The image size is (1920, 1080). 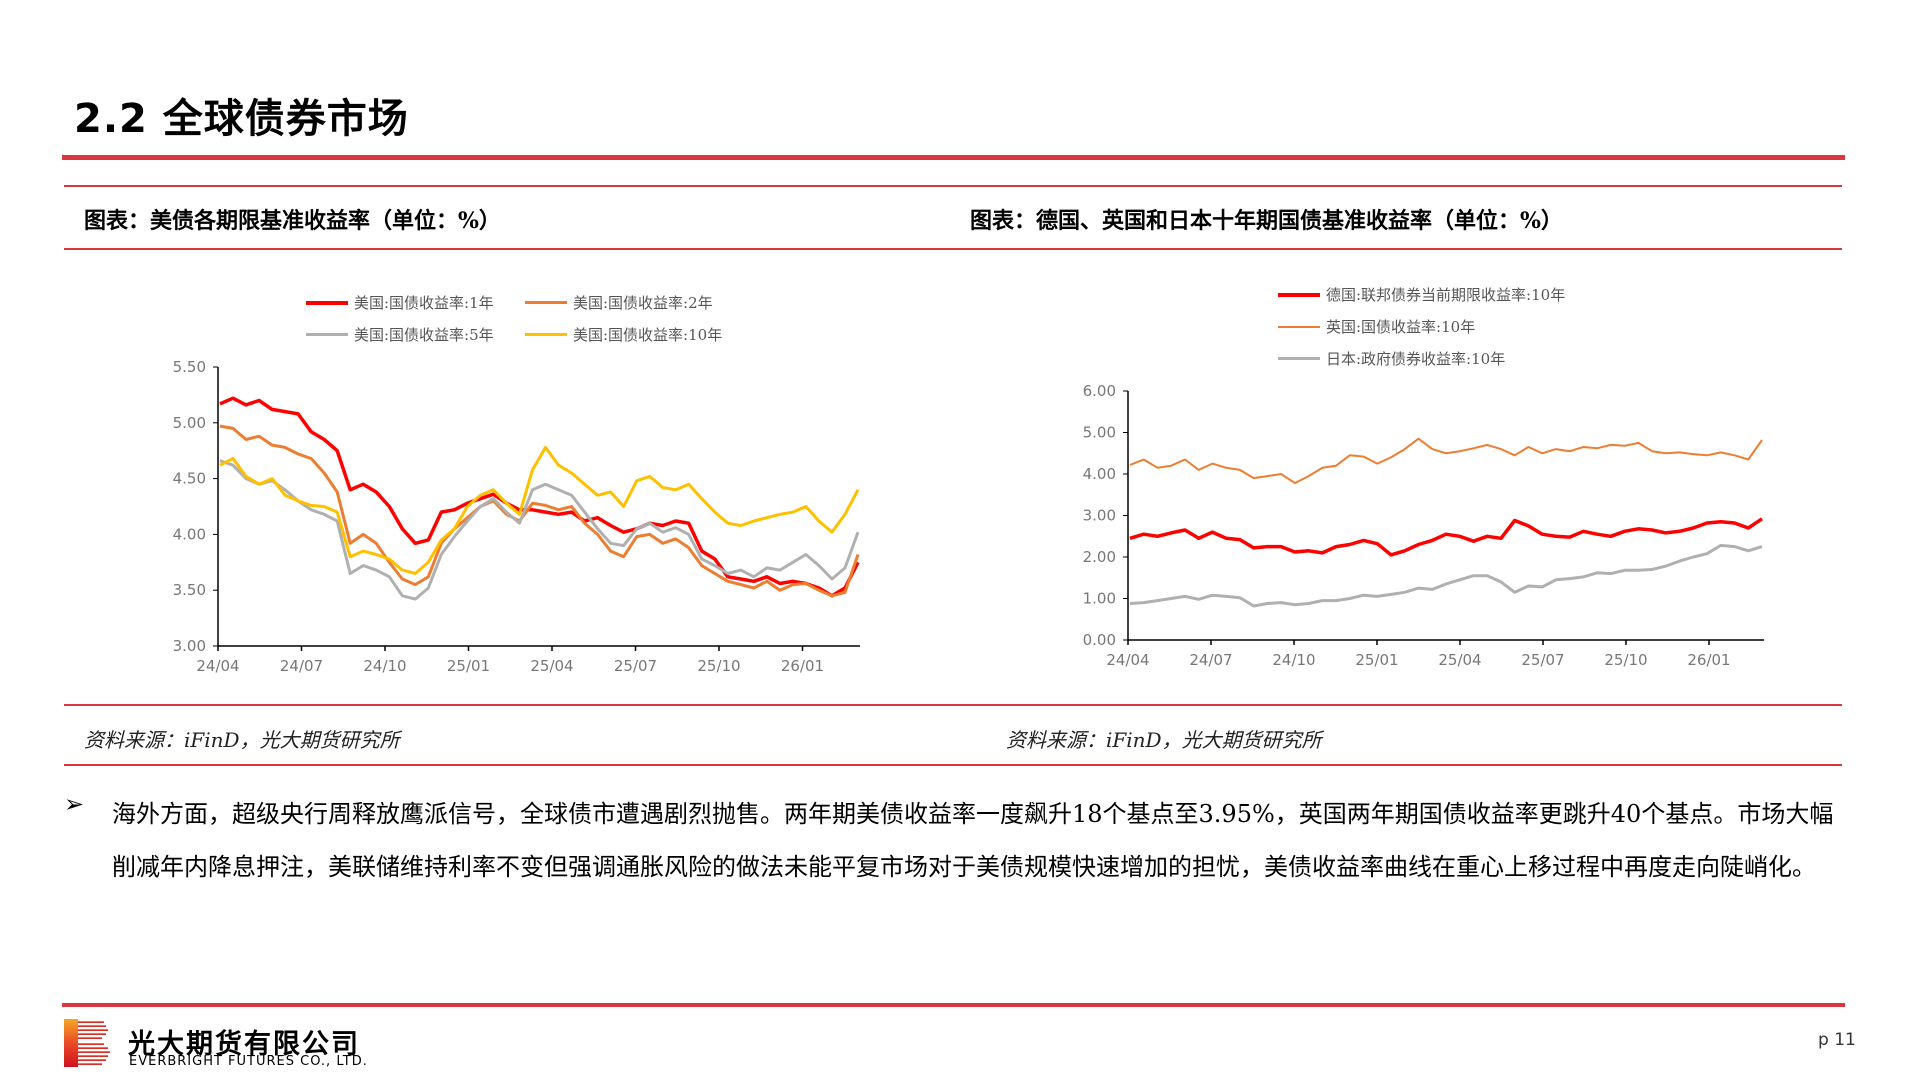 What do you see at coordinates (189, 367) in the screenshot?
I see `y-tick-label: 5.50` at bounding box center [189, 367].